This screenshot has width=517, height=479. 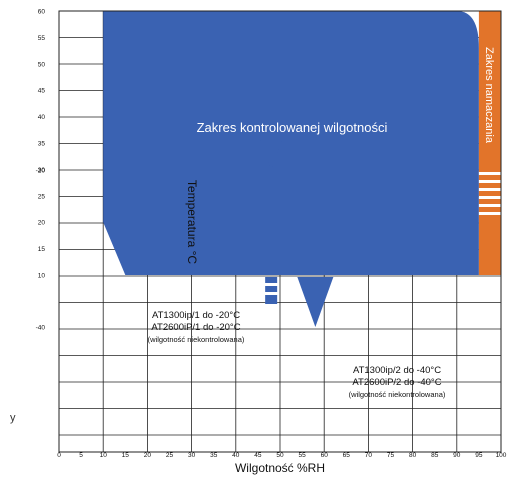 What do you see at coordinates (42, 276) in the screenshot?
I see `y-tick-label: 10` at bounding box center [42, 276].